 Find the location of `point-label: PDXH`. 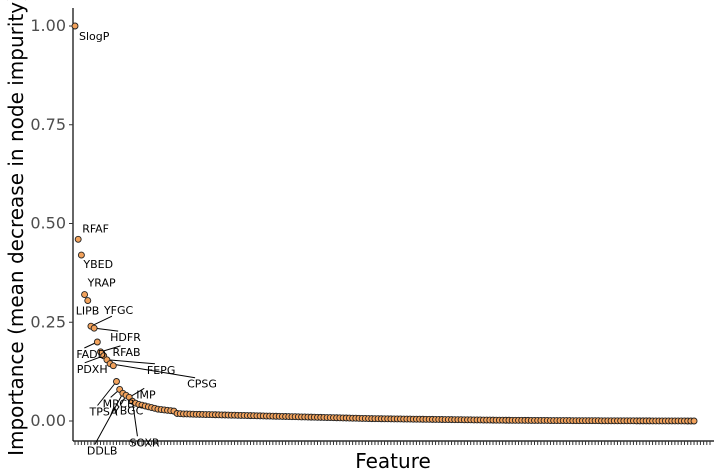

point-label: PDXH is located at coordinates (92, 369).